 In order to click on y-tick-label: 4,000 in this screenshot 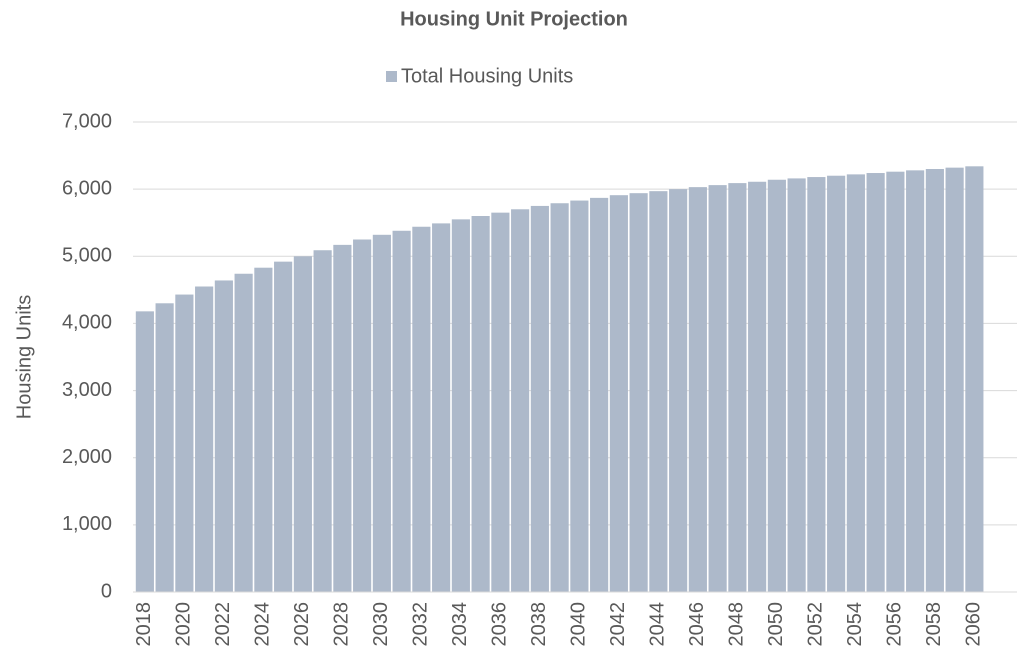, I will do `click(87, 323)`.